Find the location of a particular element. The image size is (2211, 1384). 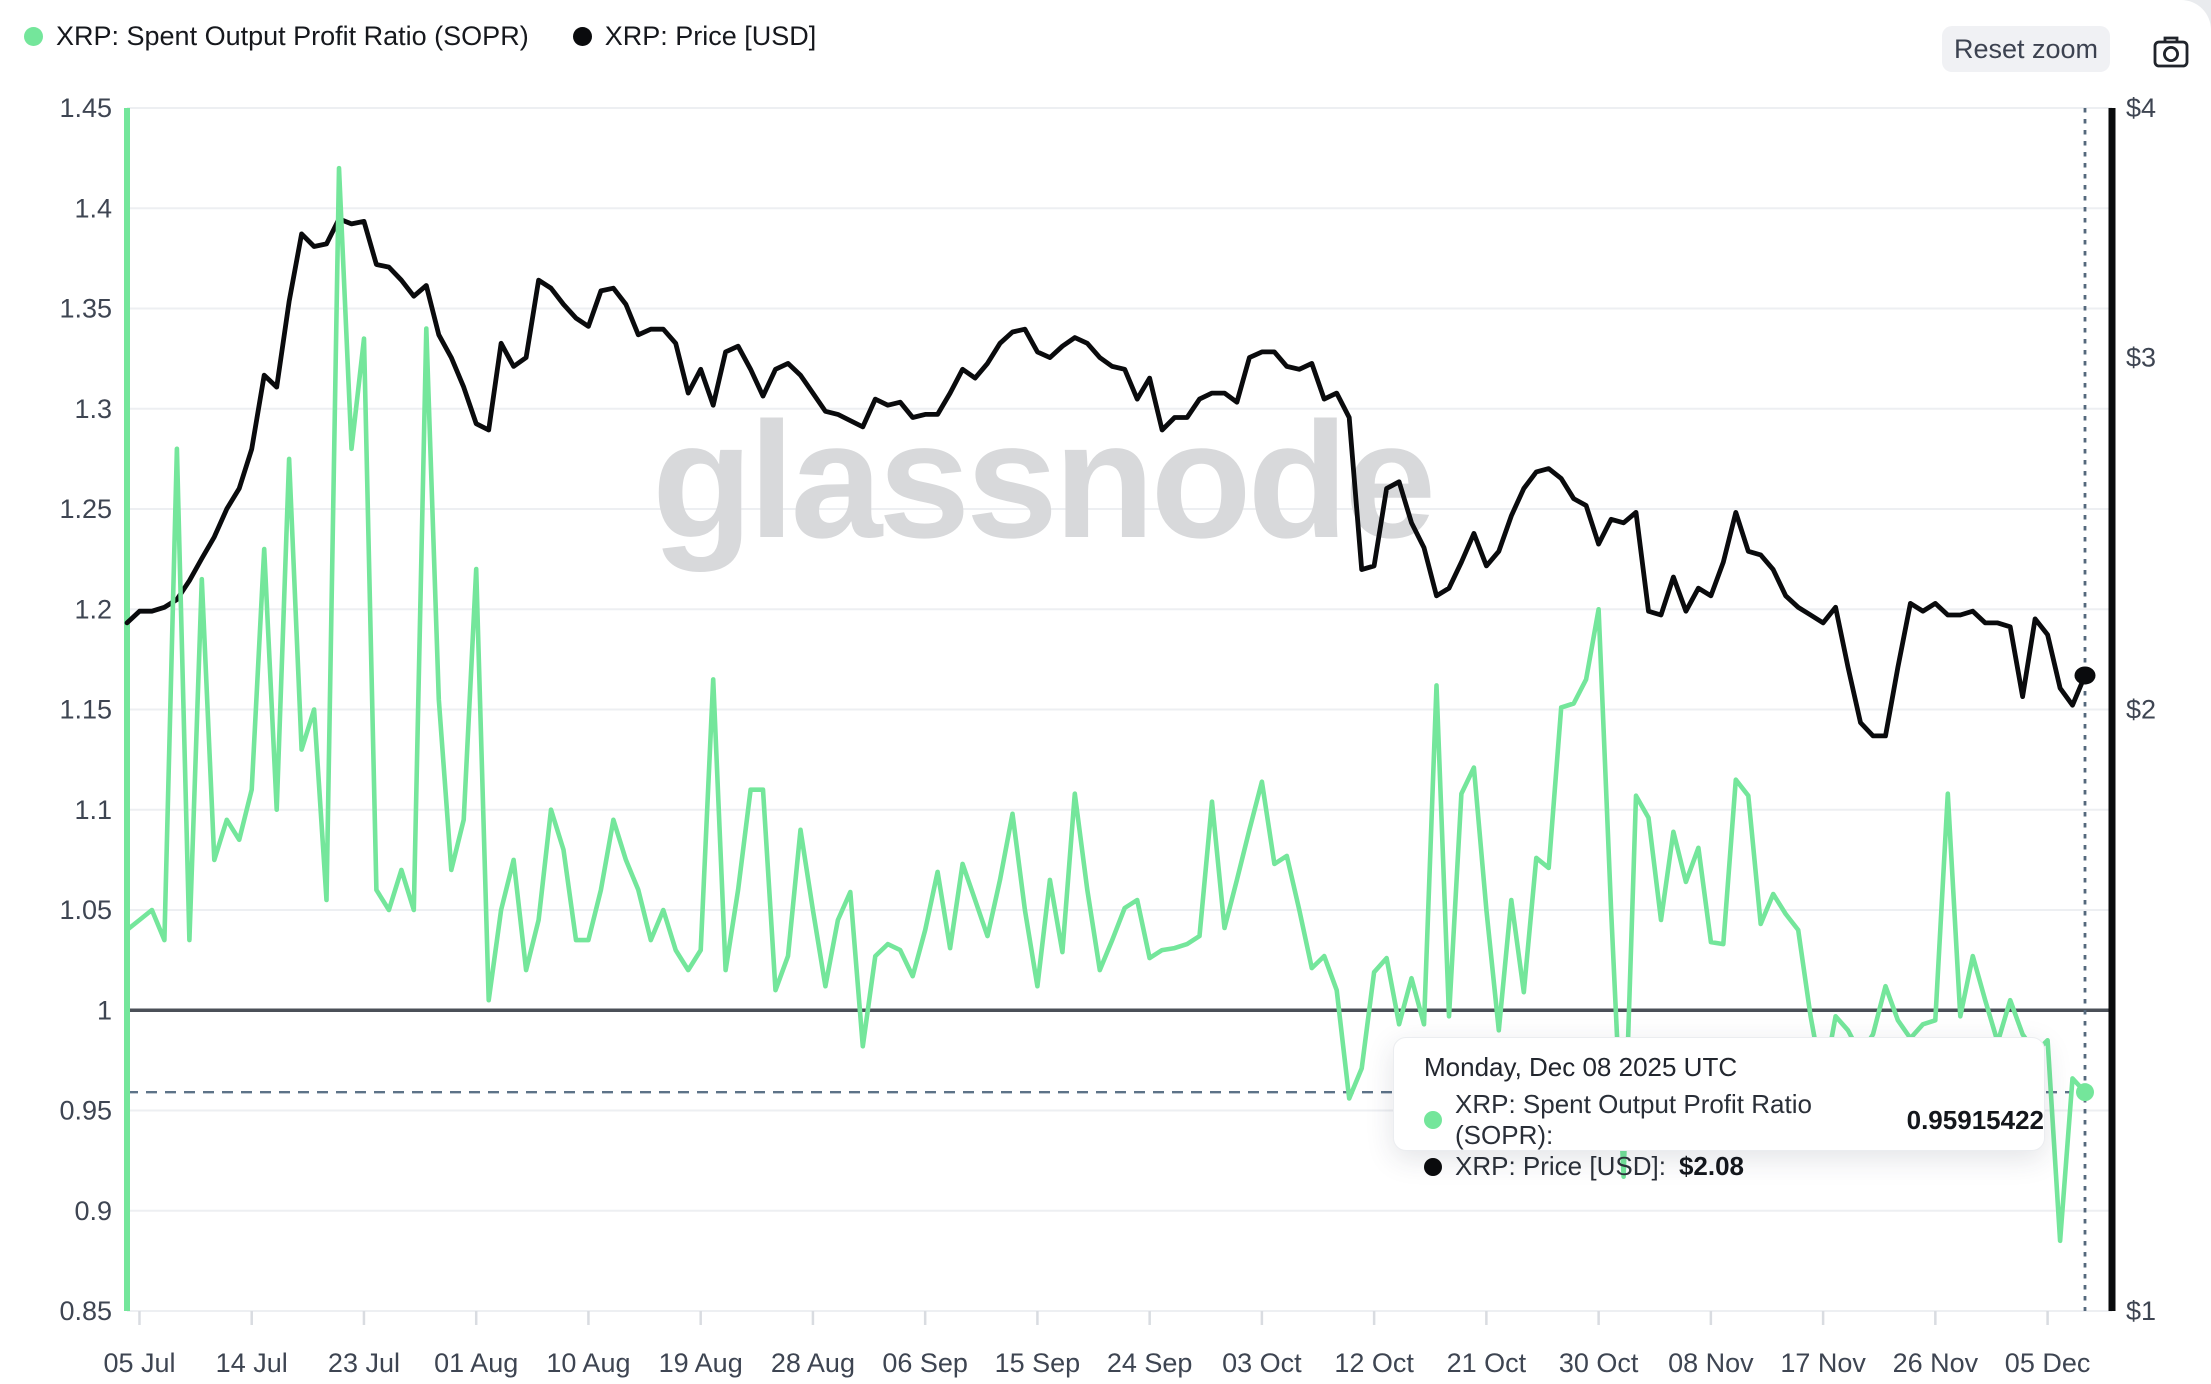

x-axis-tick: 21 Oct is located at coordinates (1487, 1363).